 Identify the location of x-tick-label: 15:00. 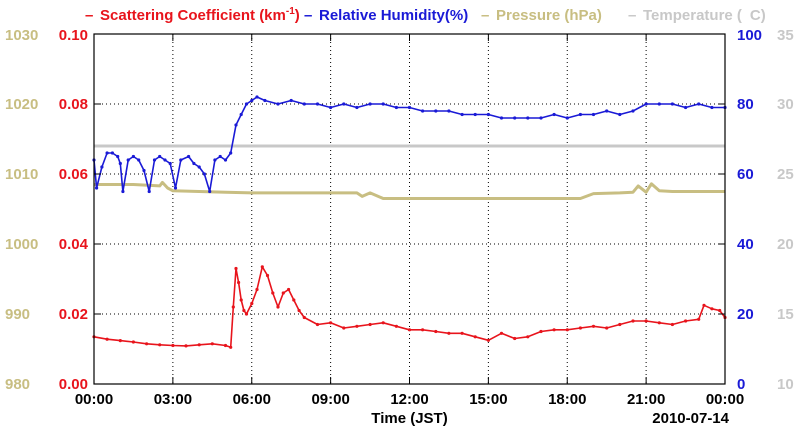
(488, 399).